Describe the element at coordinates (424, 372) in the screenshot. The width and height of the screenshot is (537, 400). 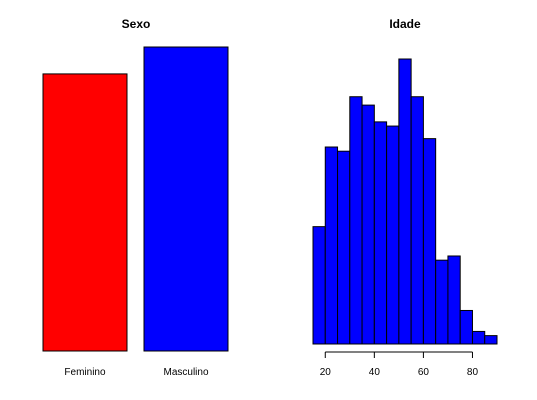
I see `x-tick-label-60: 60` at that location.